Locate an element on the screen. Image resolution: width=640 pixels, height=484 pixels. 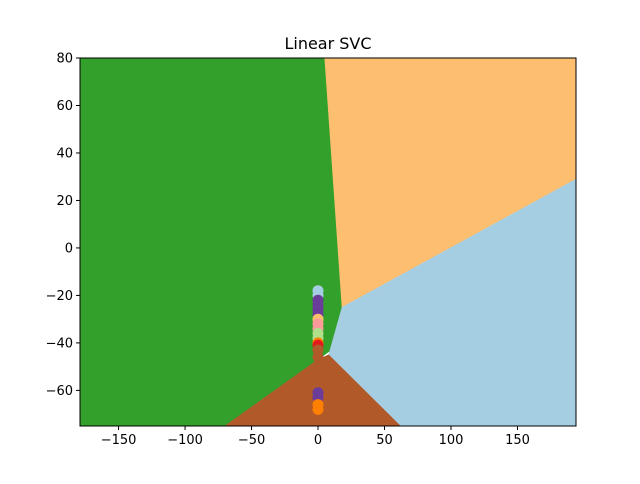
y-axis: −60 −40 −20 0 20 40 60 80 is located at coordinates (63, 225).